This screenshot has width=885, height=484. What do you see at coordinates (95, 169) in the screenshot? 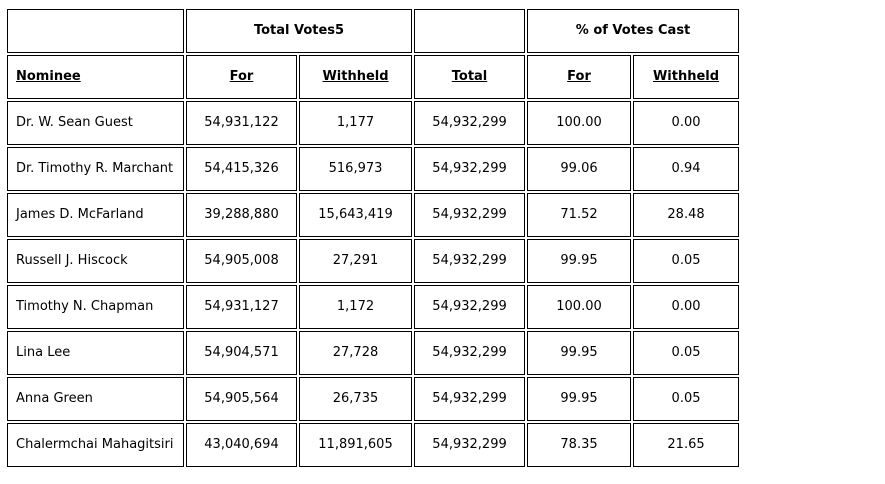
I see `nominee-cell: Dr. Timothy R. Marchant` at bounding box center [95, 169].